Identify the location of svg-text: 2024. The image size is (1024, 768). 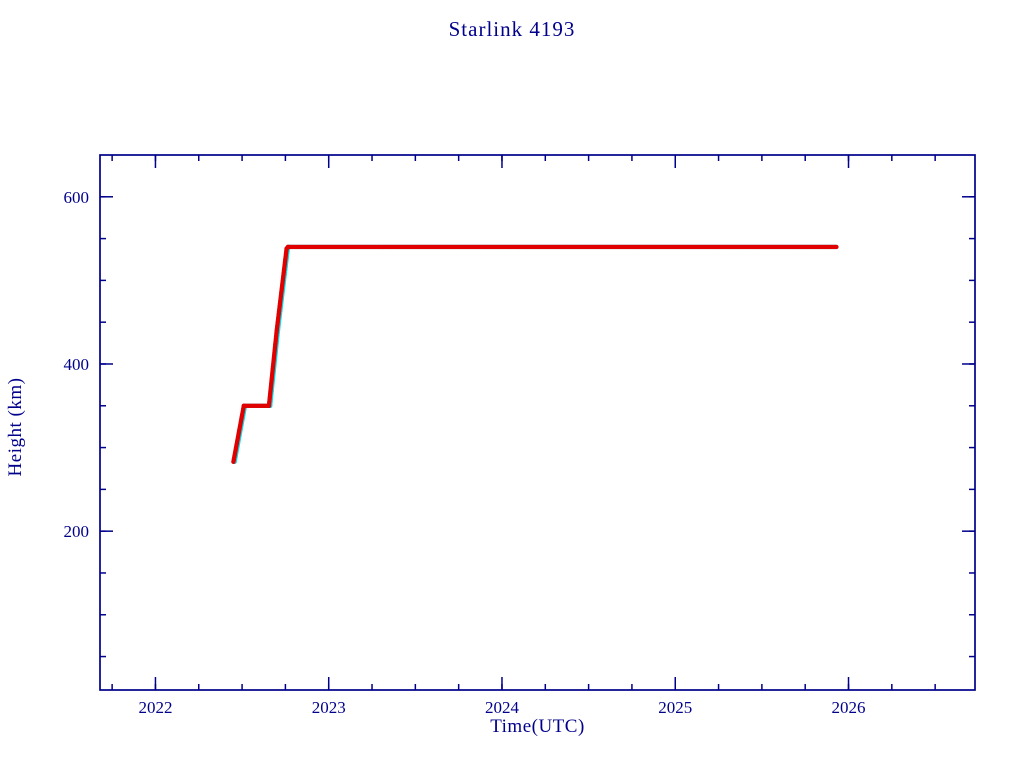
(502, 707).